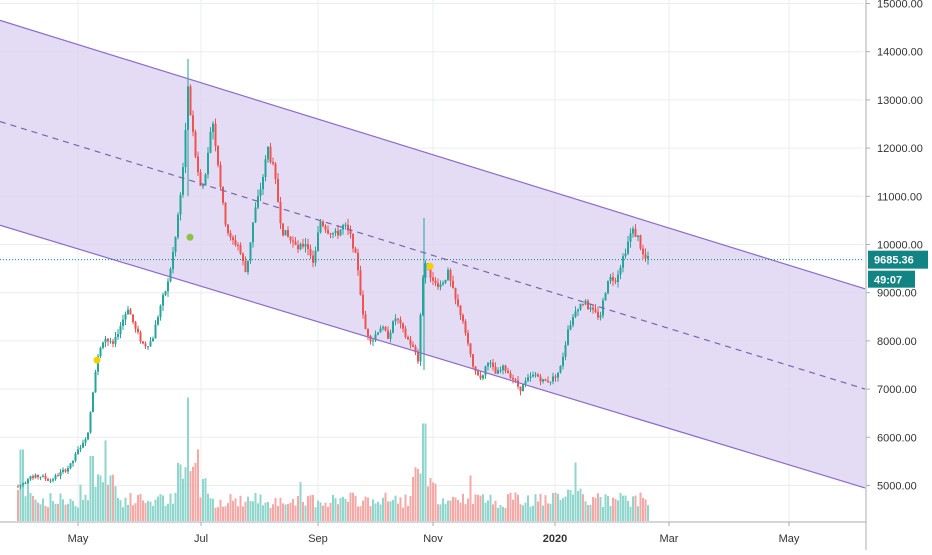 The height and width of the screenshot is (555, 932). Describe the element at coordinates (900, 101) in the screenshot. I see `y-tick-label: 13000.00` at that location.